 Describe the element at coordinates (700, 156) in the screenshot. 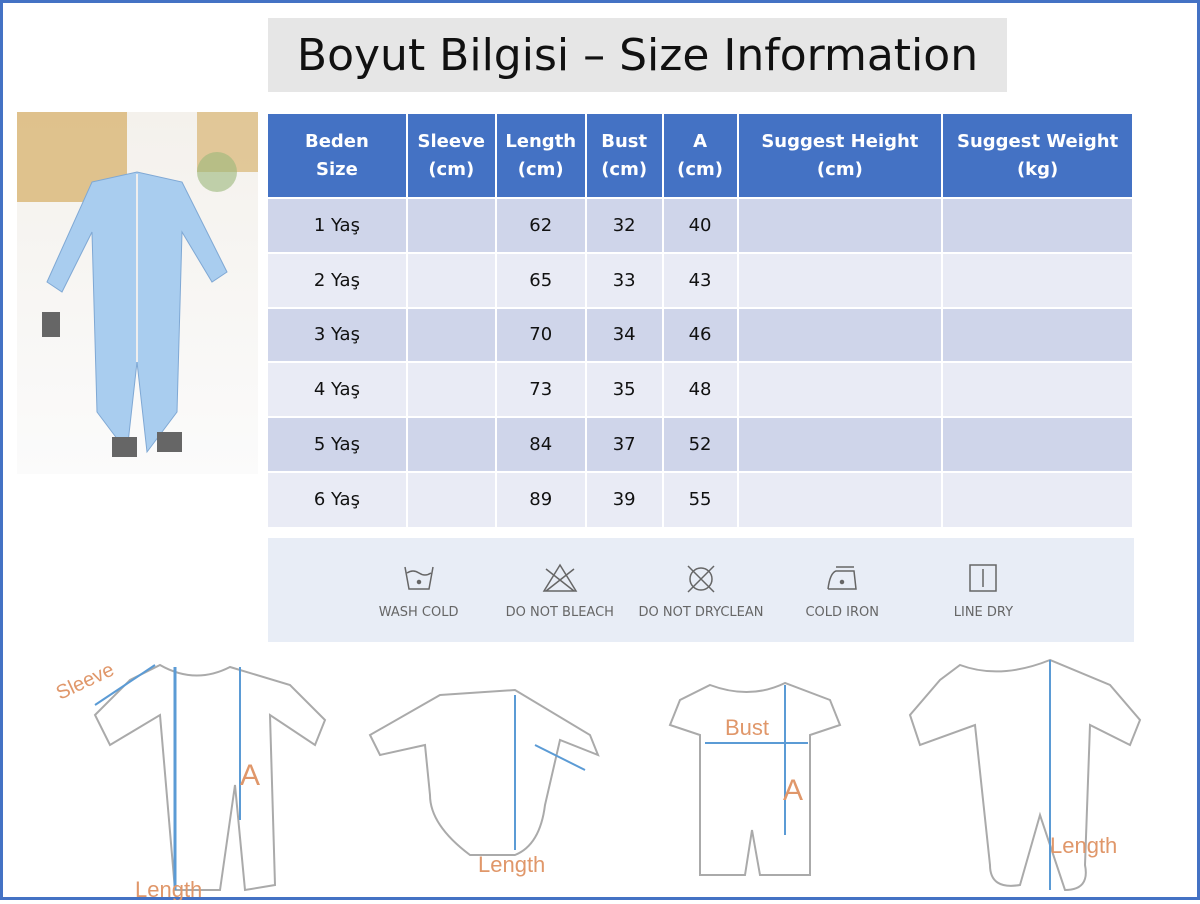

I see `column-header: A (cm)` at that location.